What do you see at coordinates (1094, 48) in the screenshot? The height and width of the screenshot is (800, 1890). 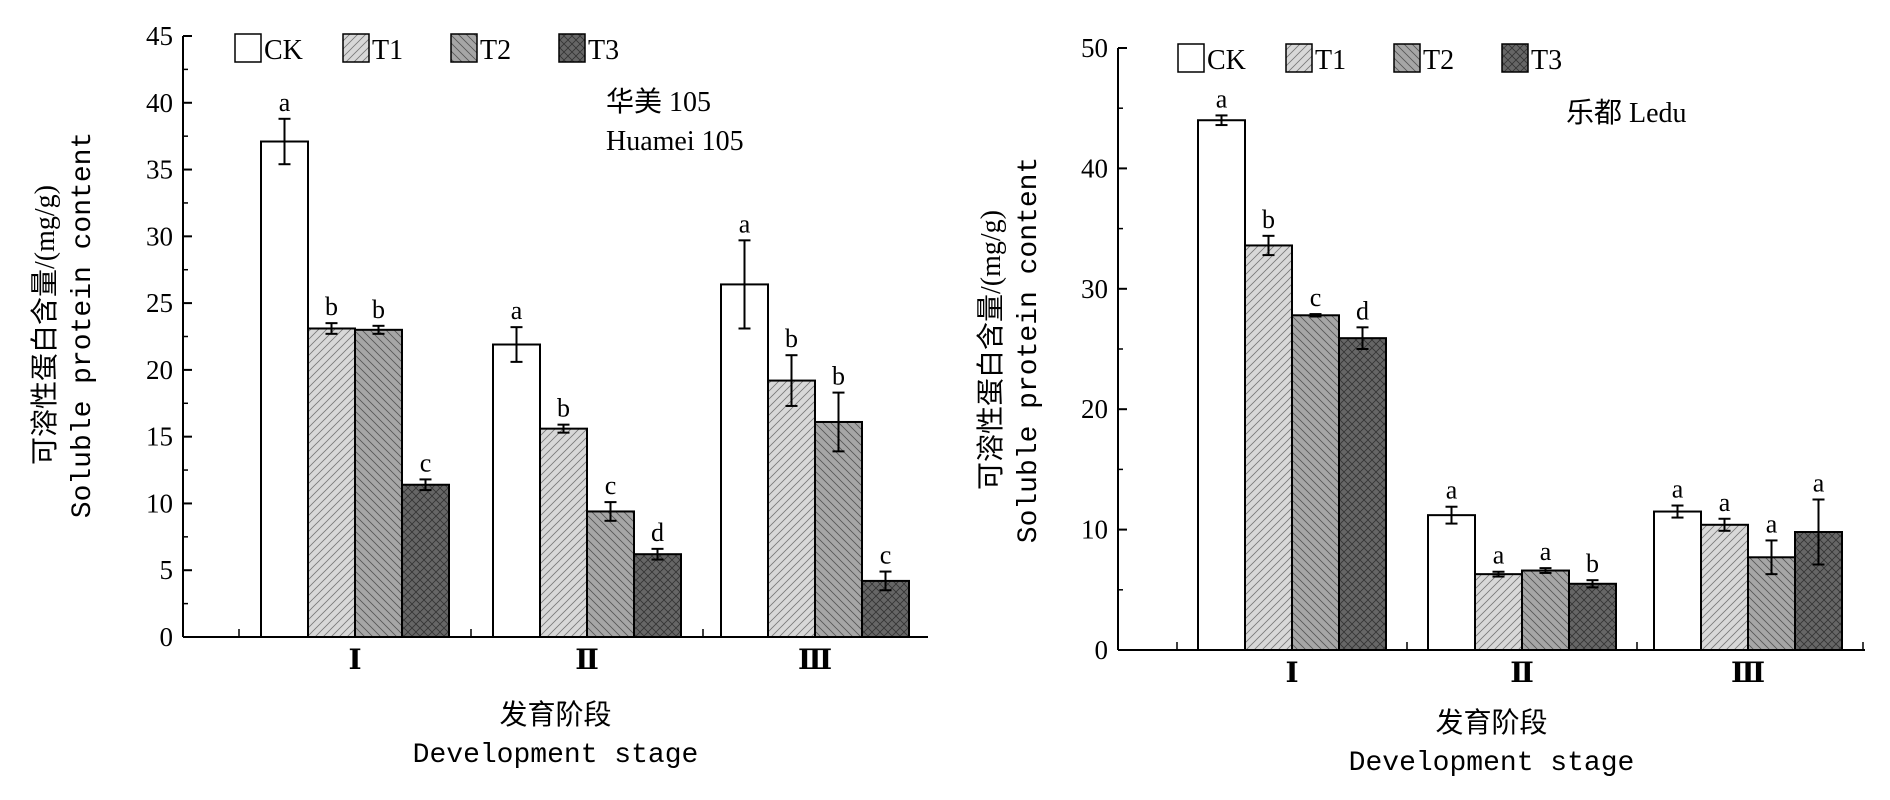 I see `y-tick-label: 50` at bounding box center [1094, 48].